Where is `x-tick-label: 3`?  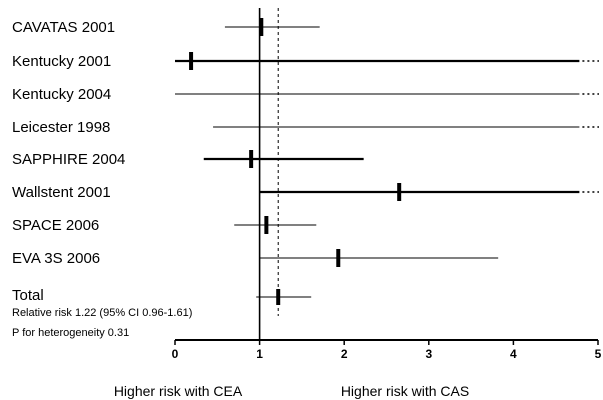 x-tick-label: 3 is located at coordinates (428, 354).